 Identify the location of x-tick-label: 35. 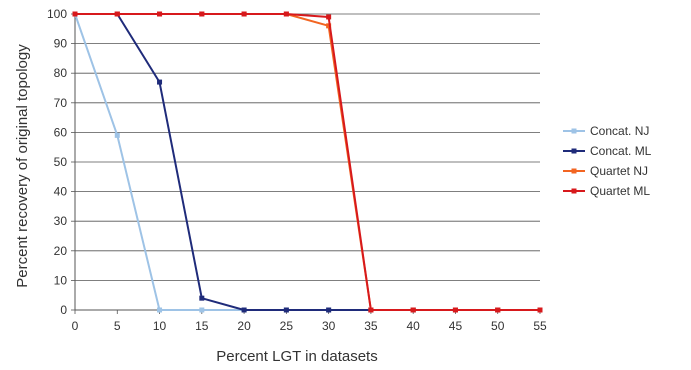
(371, 326).